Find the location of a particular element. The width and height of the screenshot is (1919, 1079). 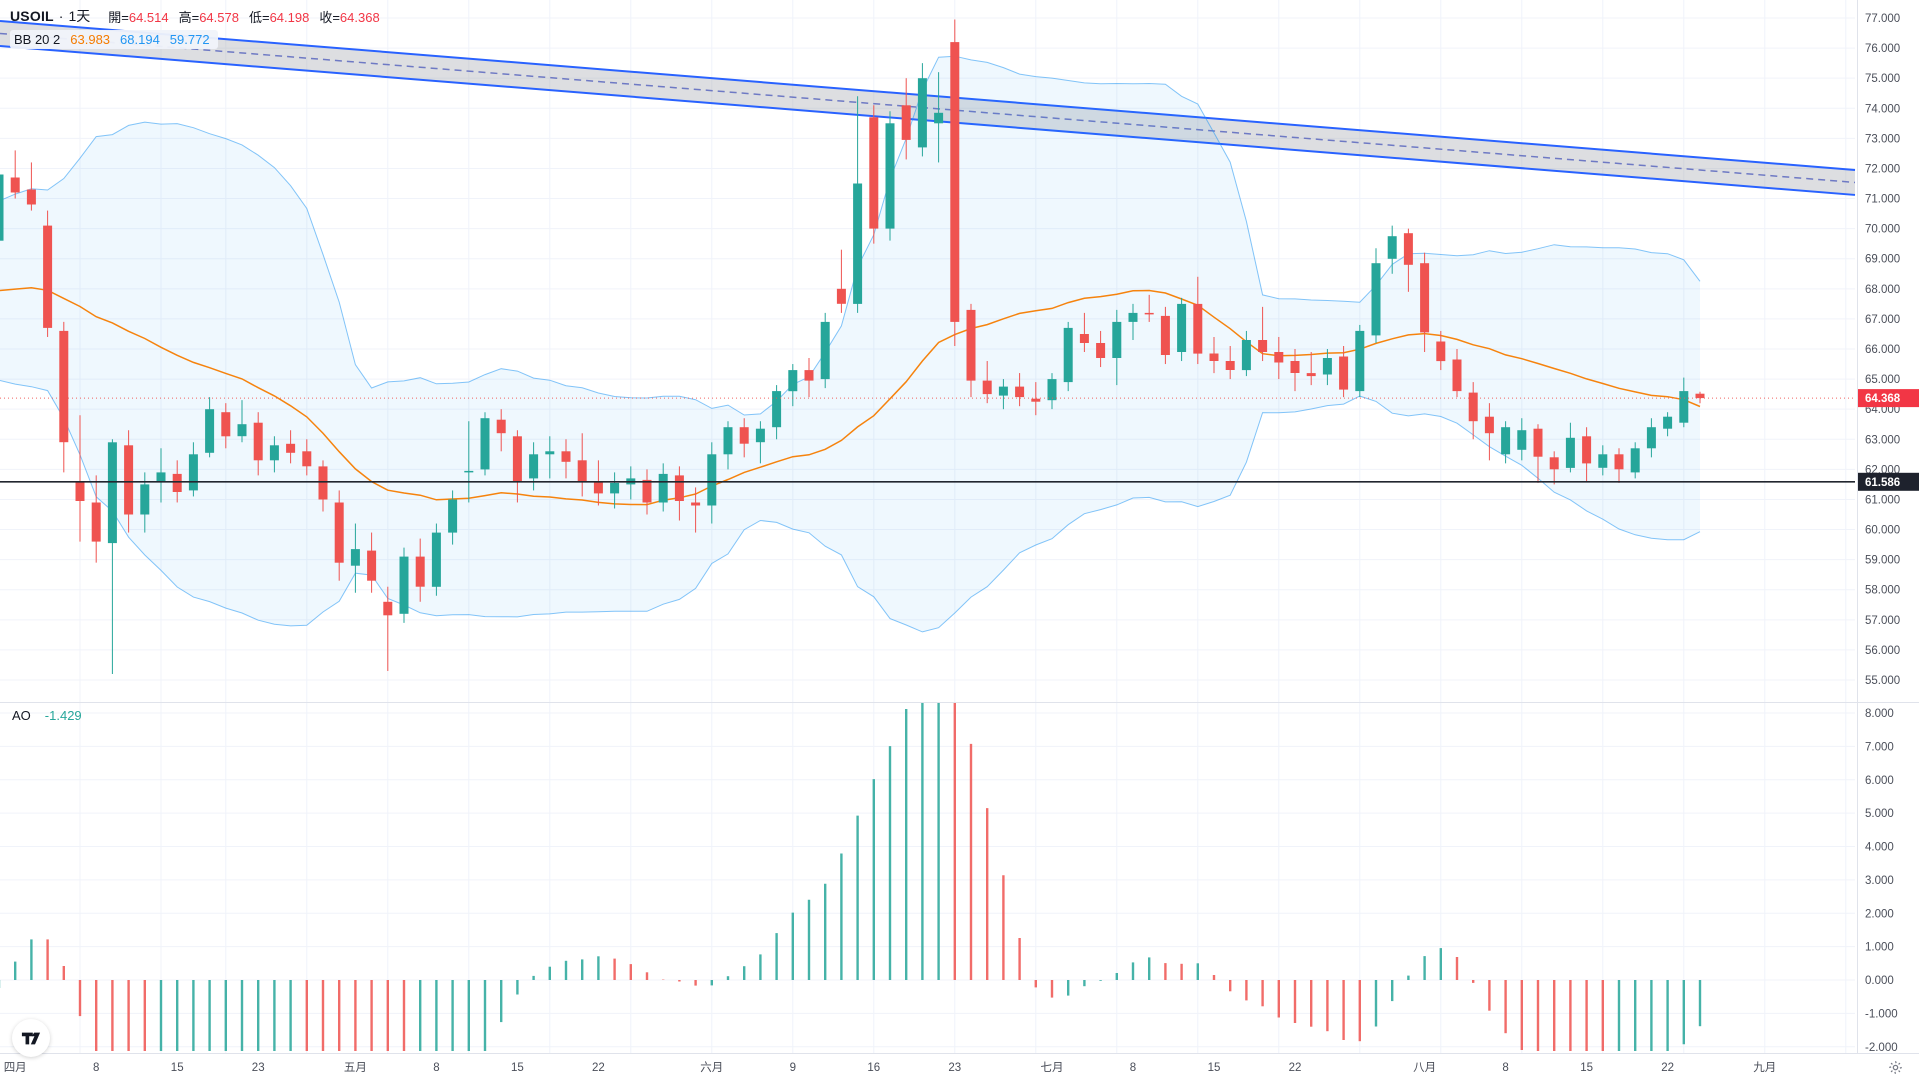

svg-text: 68.000 is located at coordinates (1882, 290).